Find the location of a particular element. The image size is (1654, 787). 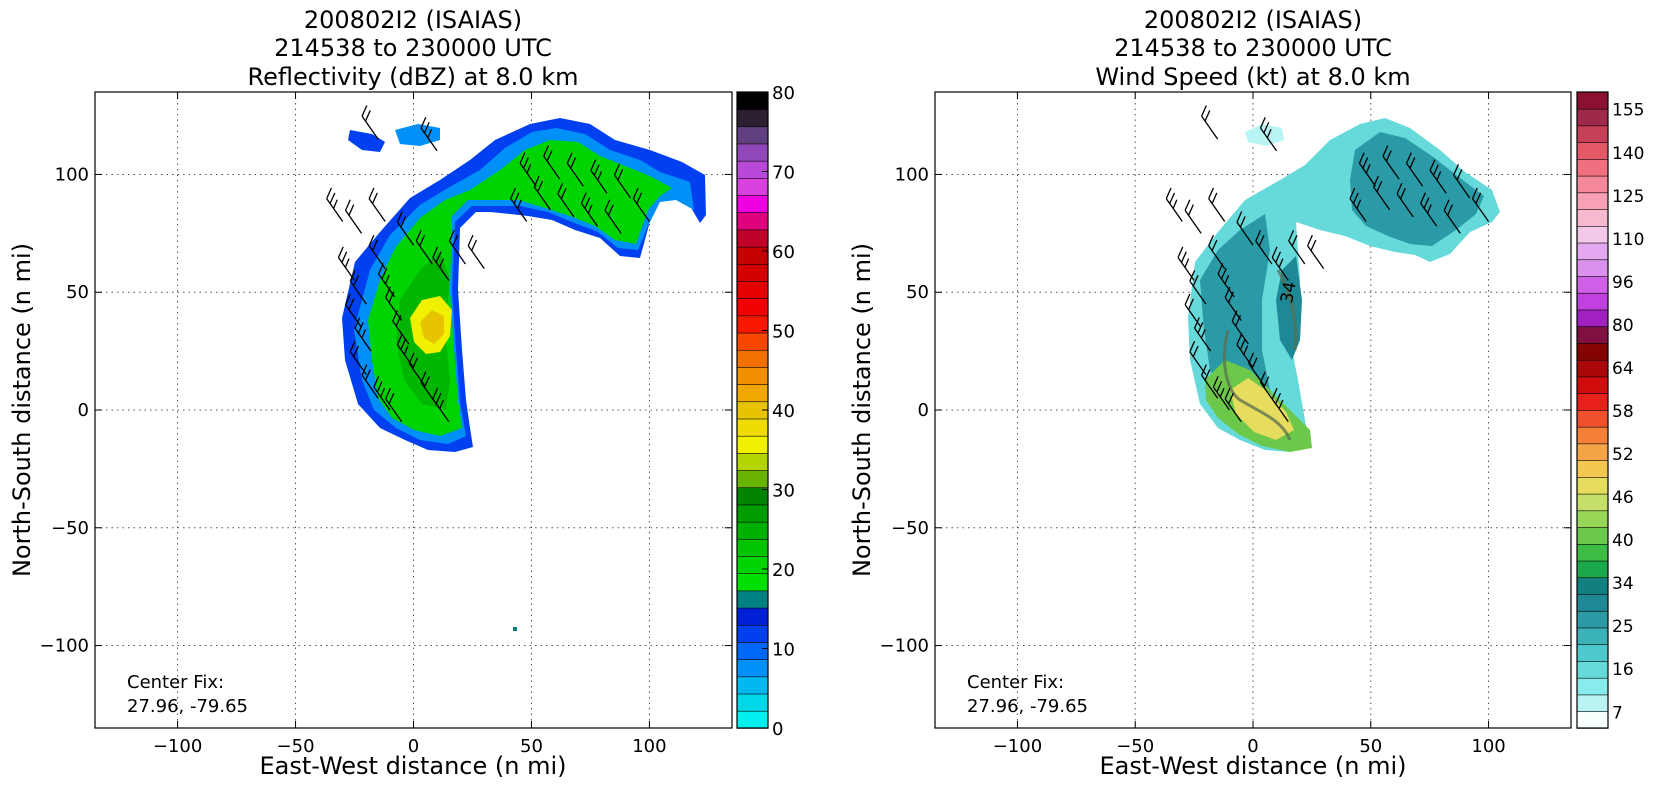

reflectivity-center-fix-label: Center Fix: is located at coordinates (175, 682).